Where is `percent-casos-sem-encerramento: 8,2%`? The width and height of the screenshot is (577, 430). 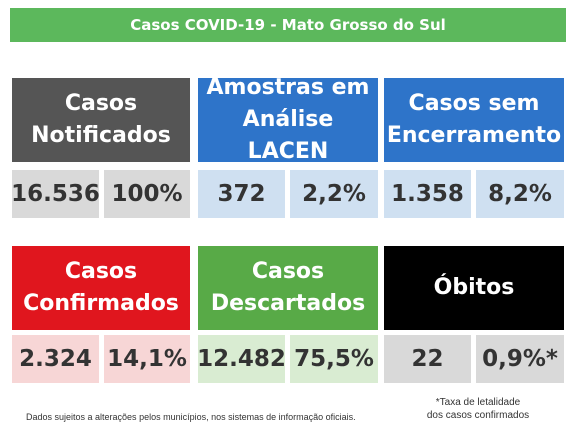 percent-casos-sem-encerramento: 8,2% is located at coordinates (520, 194).